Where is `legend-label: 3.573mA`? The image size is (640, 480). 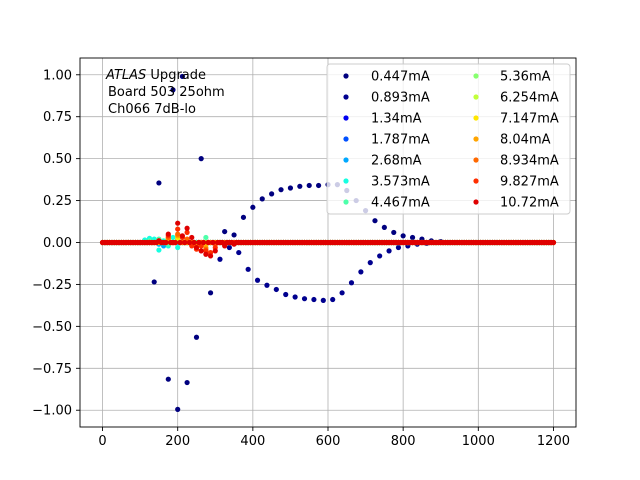 legend-label: 3.573mA is located at coordinates (400, 182).